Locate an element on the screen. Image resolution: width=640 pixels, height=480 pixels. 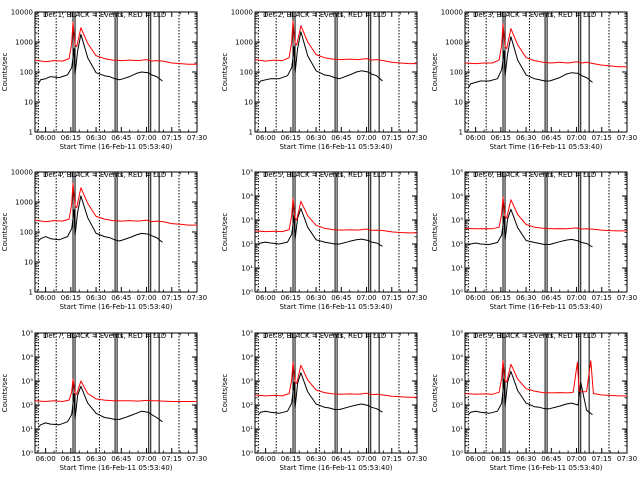
chart-title: Det 5, BLACK = Events, RED = LLD is located at coordinates (324, 175).